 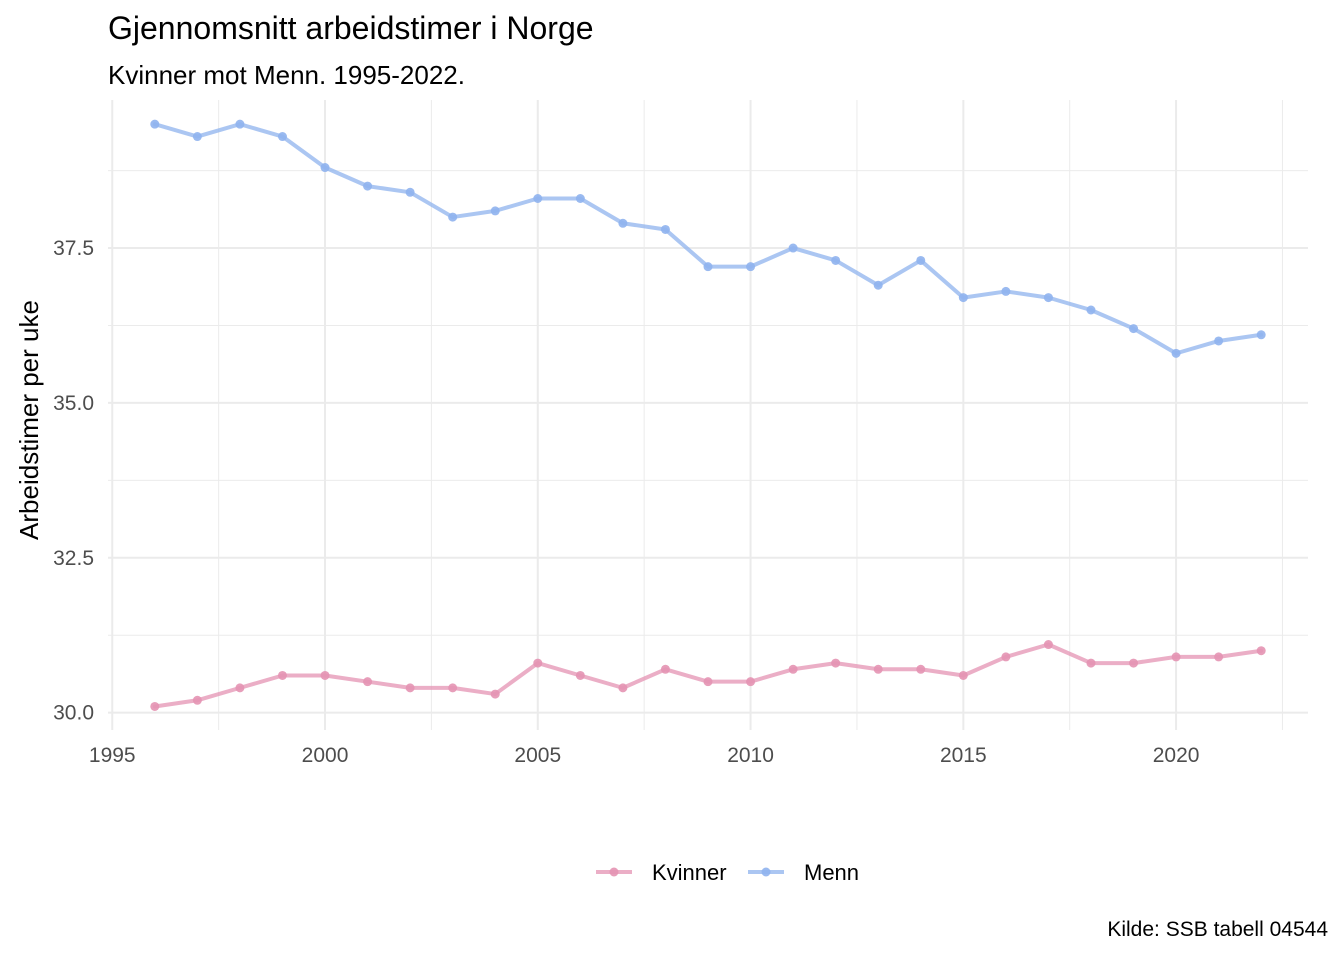 What do you see at coordinates (689, 872) in the screenshot?
I see `legend-label-kvinner: Kvinner` at bounding box center [689, 872].